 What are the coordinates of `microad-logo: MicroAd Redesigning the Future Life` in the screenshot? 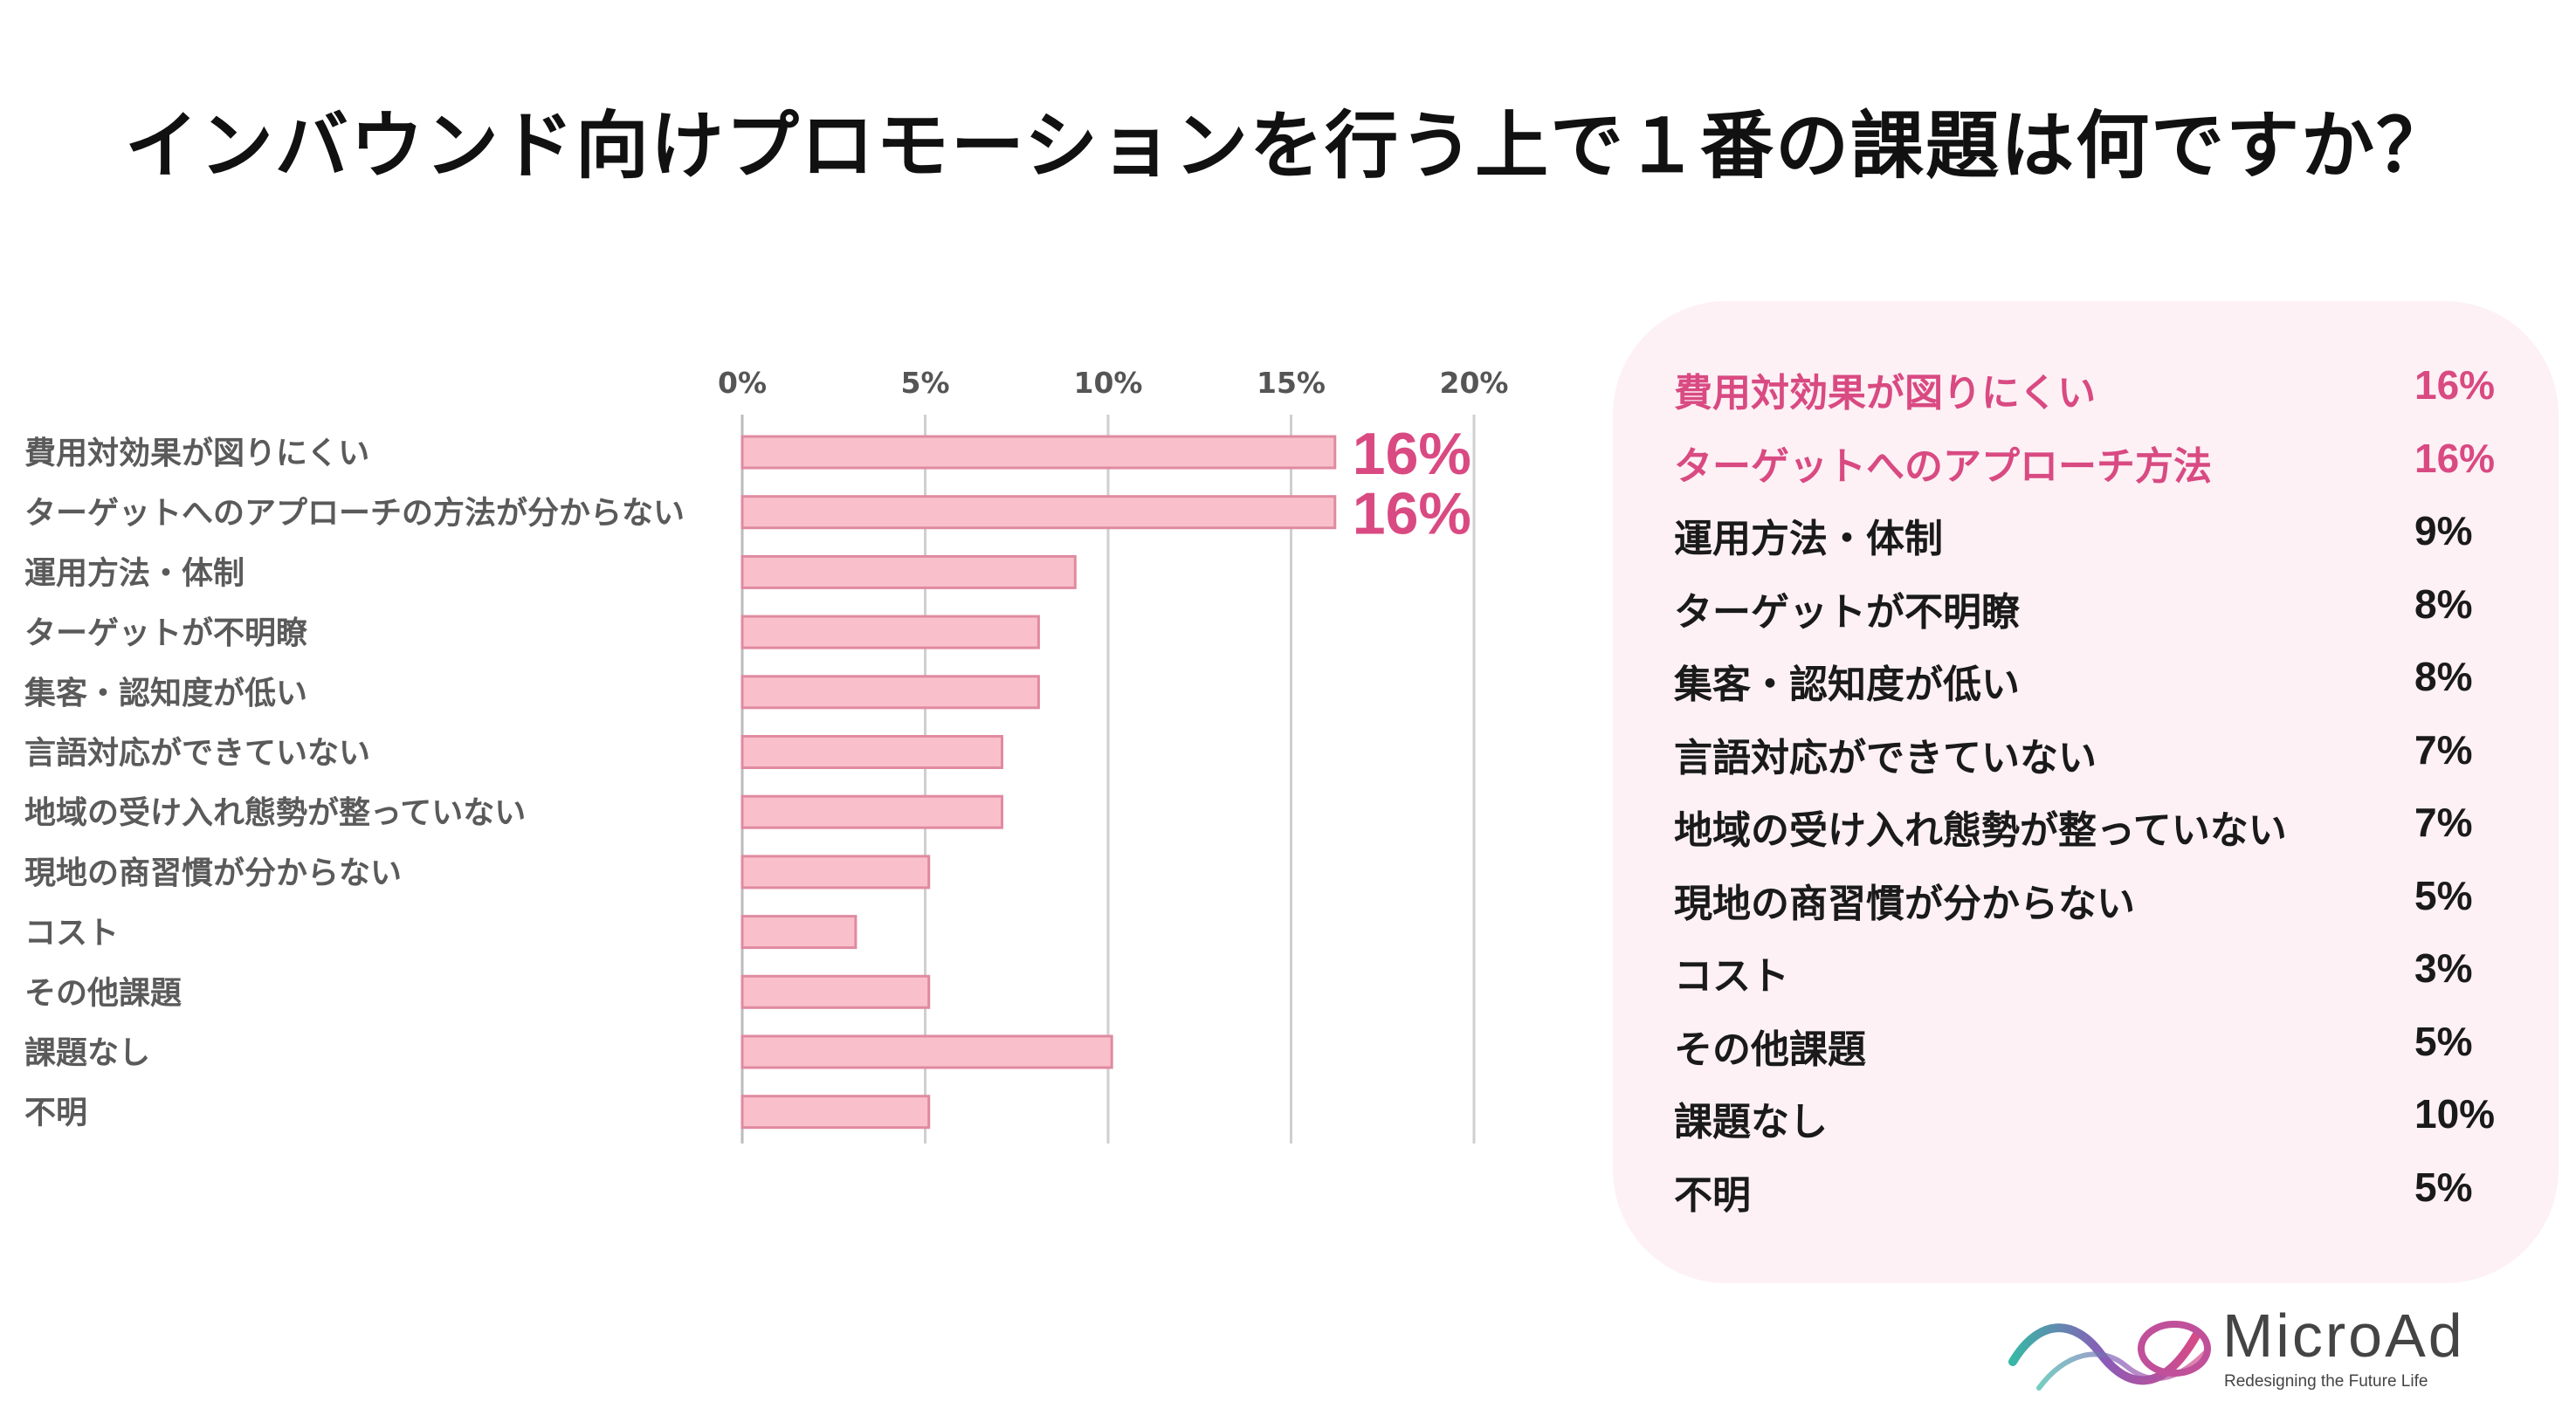 It's located at (2283, 1355).